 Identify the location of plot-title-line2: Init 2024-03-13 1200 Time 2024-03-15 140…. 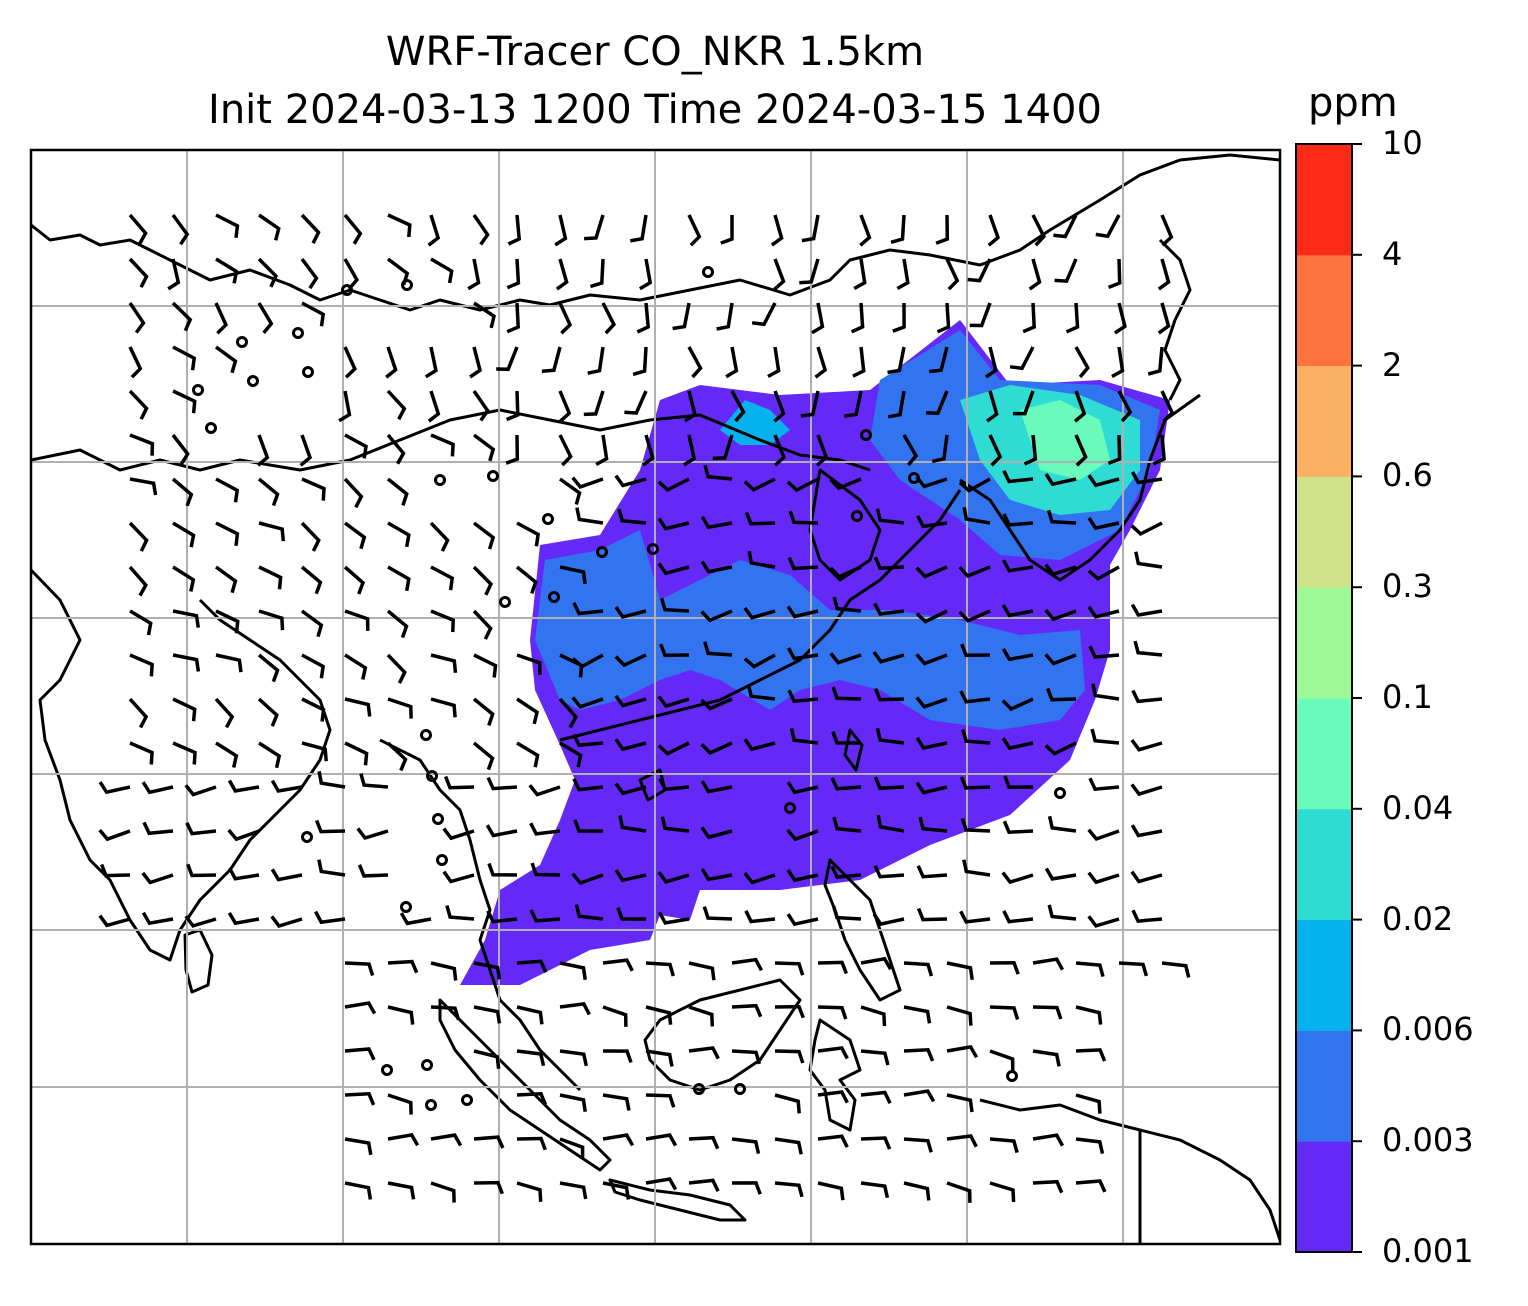
(655, 110).